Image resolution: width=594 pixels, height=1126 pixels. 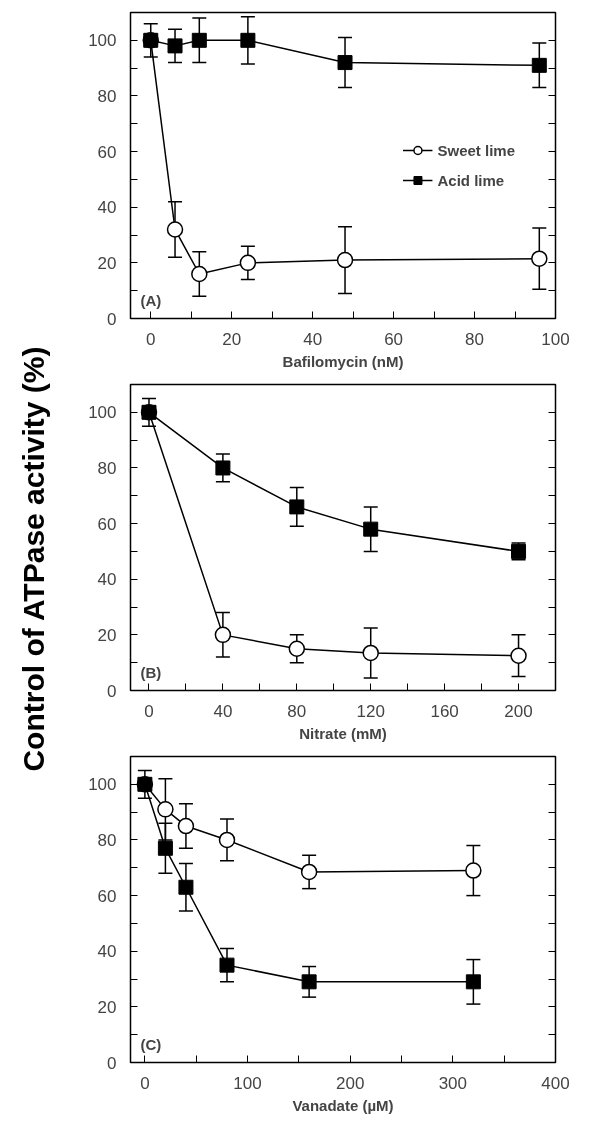 What do you see at coordinates (343, 1105) in the screenshot?
I see `x-axis-title: Vanadate (µM)` at bounding box center [343, 1105].